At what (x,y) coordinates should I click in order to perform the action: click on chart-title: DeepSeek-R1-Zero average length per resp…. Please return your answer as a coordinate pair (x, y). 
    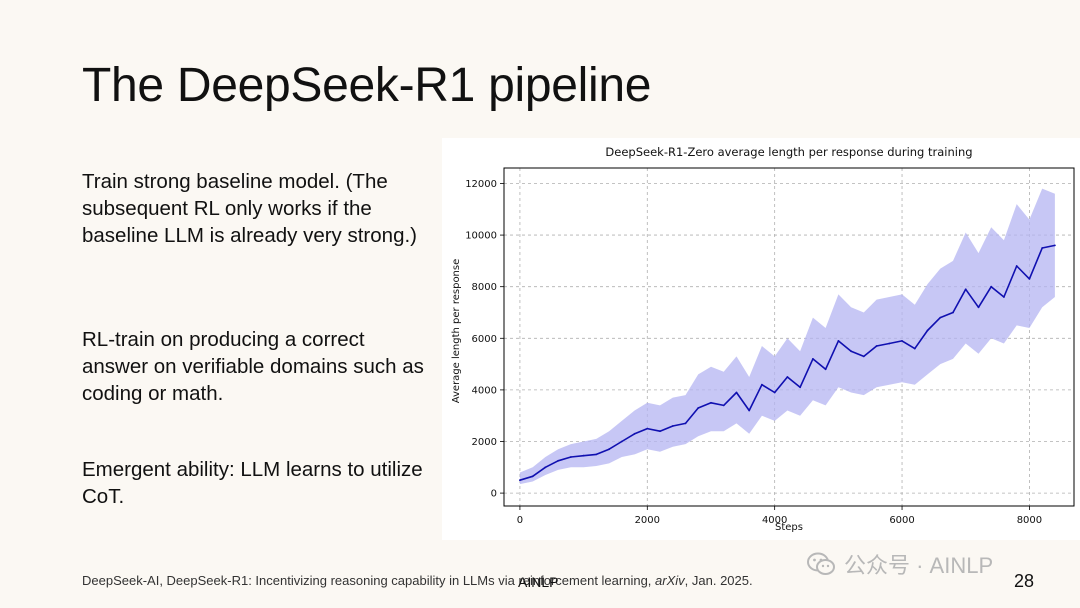
    Looking at the image, I should click on (788, 152).